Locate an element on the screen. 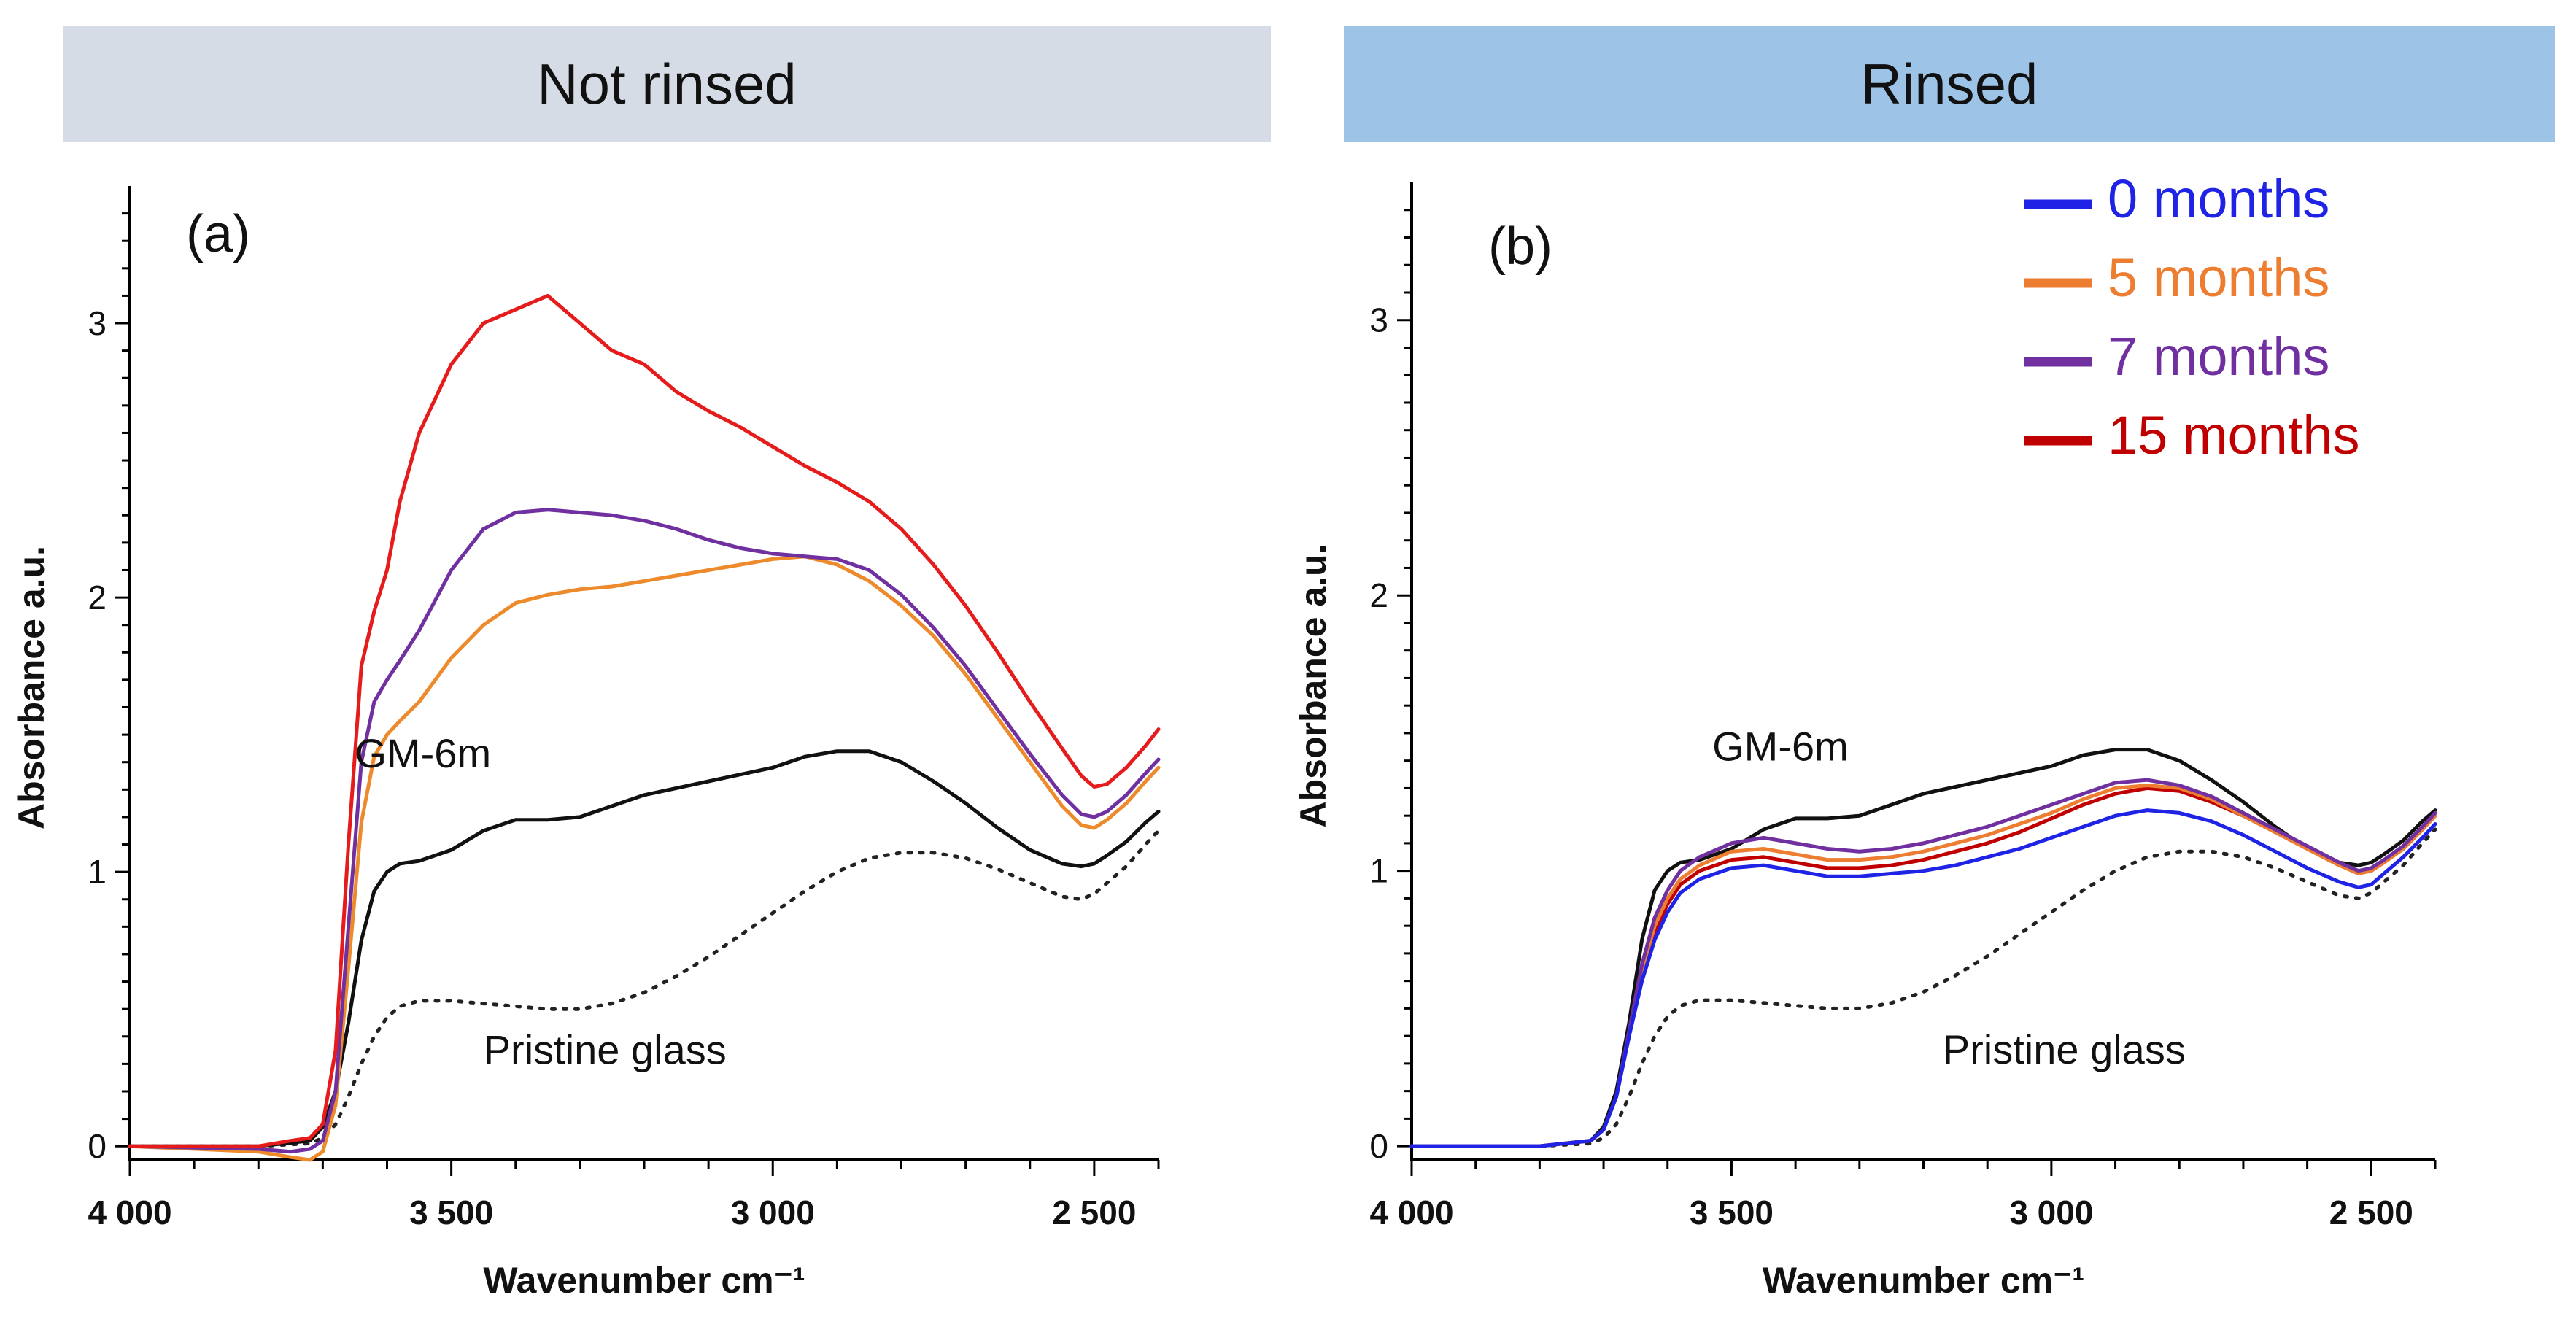  panel-b-annotation-pristine-glass: Pristine glass is located at coordinates (2064, 1049).